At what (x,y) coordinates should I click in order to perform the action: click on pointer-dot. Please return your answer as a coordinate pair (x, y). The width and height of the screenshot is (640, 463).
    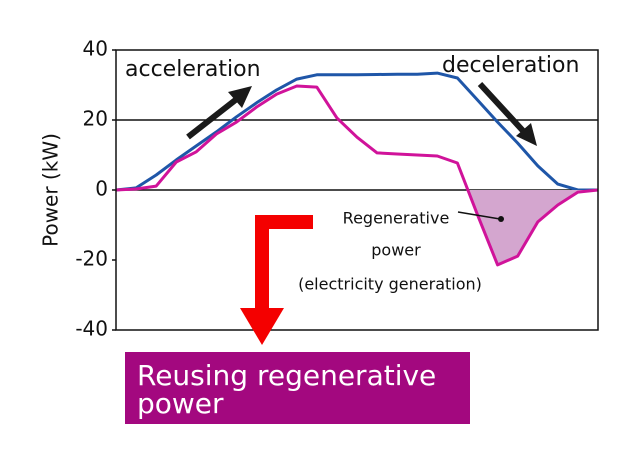
    Looking at the image, I should click on (501, 219).